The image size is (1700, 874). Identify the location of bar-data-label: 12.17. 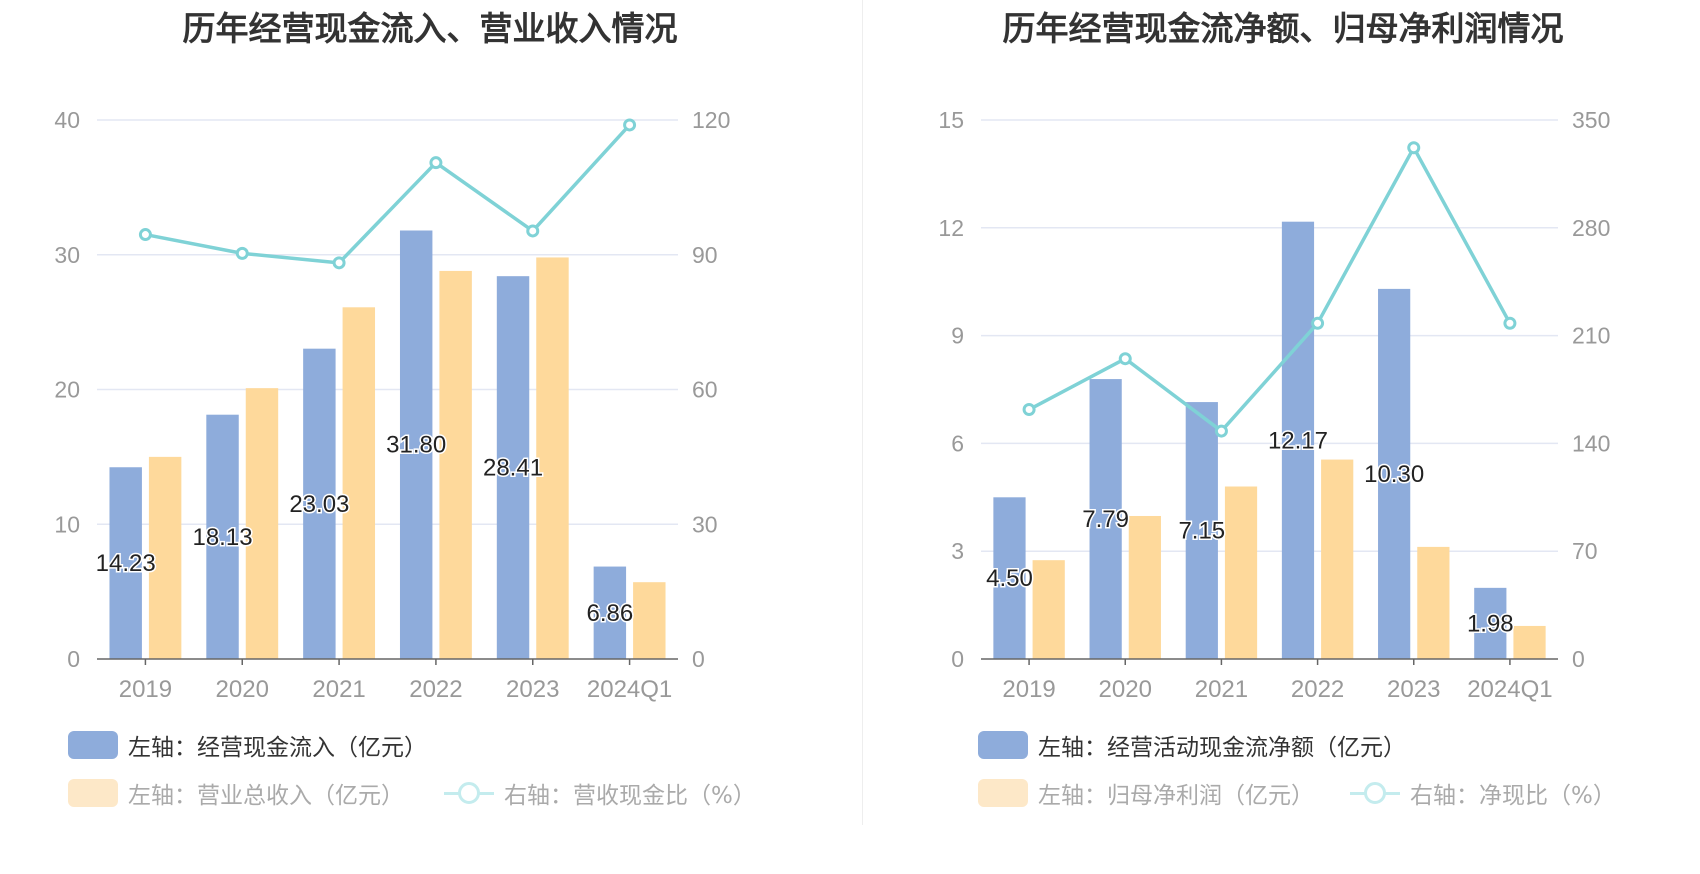
(1298, 440).